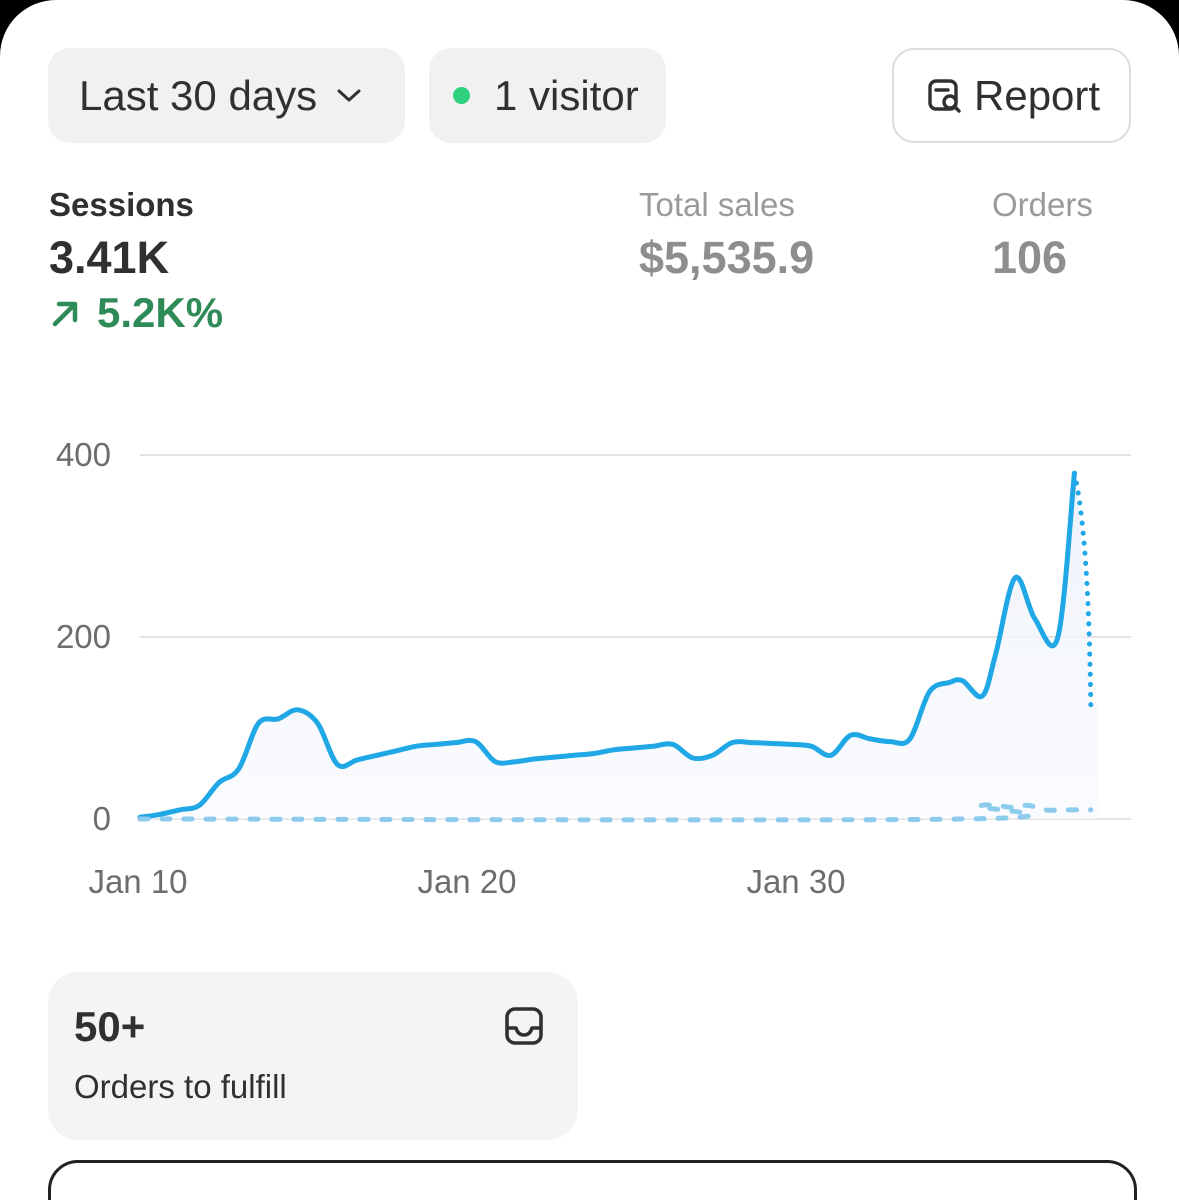  I want to click on x-tick-label: Jan 20, so click(466, 881).